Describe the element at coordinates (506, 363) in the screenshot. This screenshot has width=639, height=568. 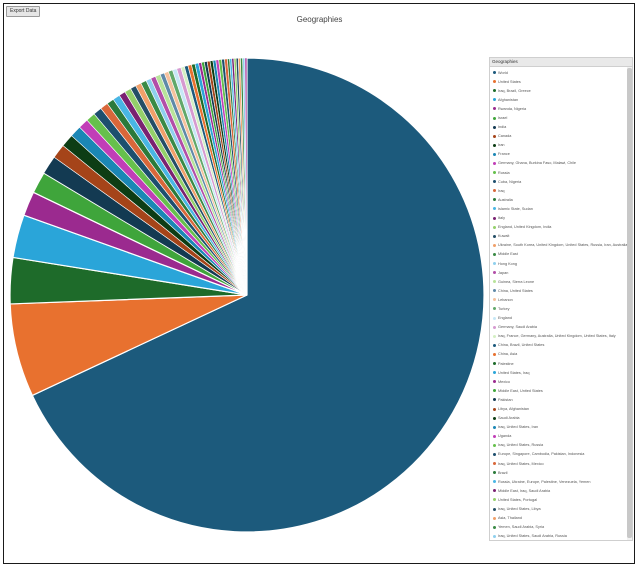
I see `legend-label: Palestine` at that location.